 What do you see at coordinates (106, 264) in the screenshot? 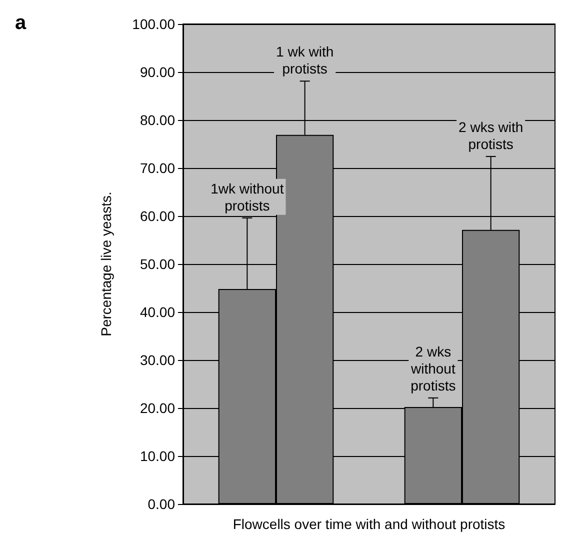
I see `y-axis-title: Percentage live yeasts.` at bounding box center [106, 264].